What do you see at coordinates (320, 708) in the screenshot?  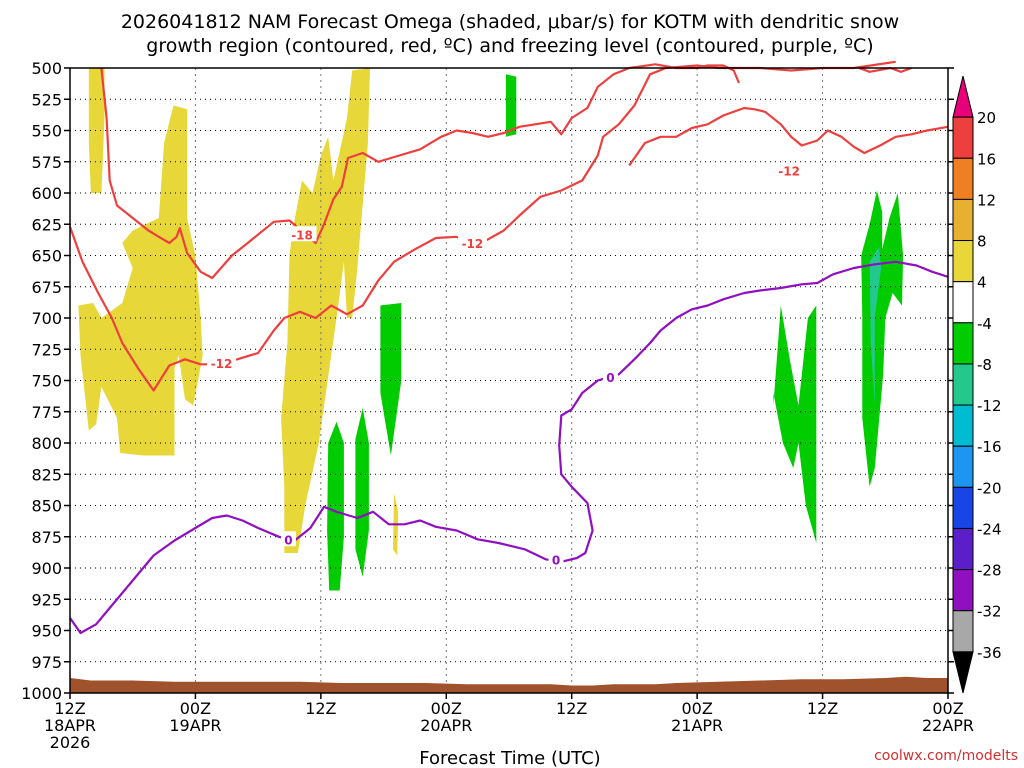 I see `x-tick-label-24-1: 12Z` at bounding box center [320, 708].